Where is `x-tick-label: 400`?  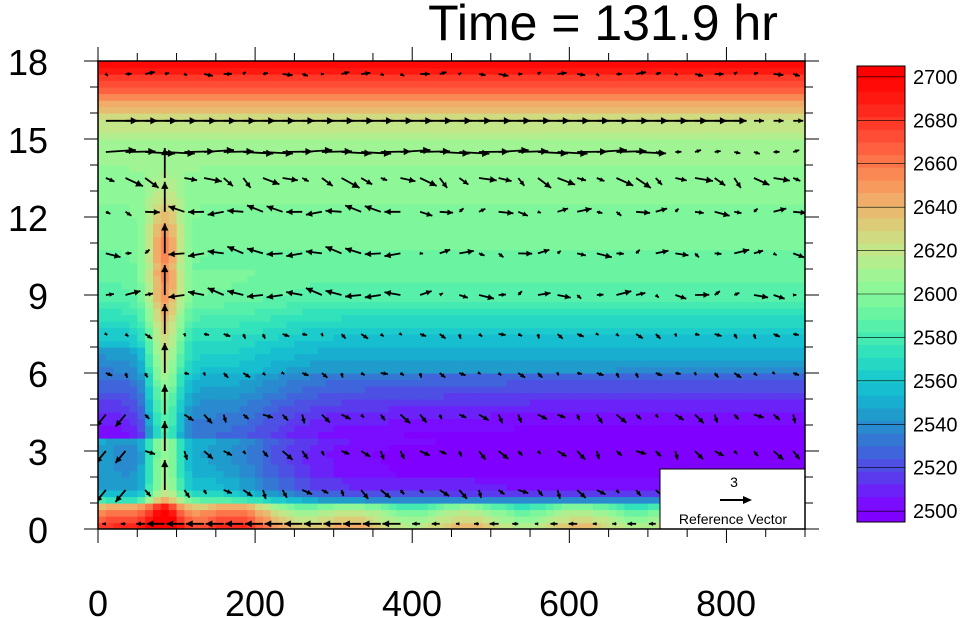
x-tick-label: 400 is located at coordinates (412, 600).